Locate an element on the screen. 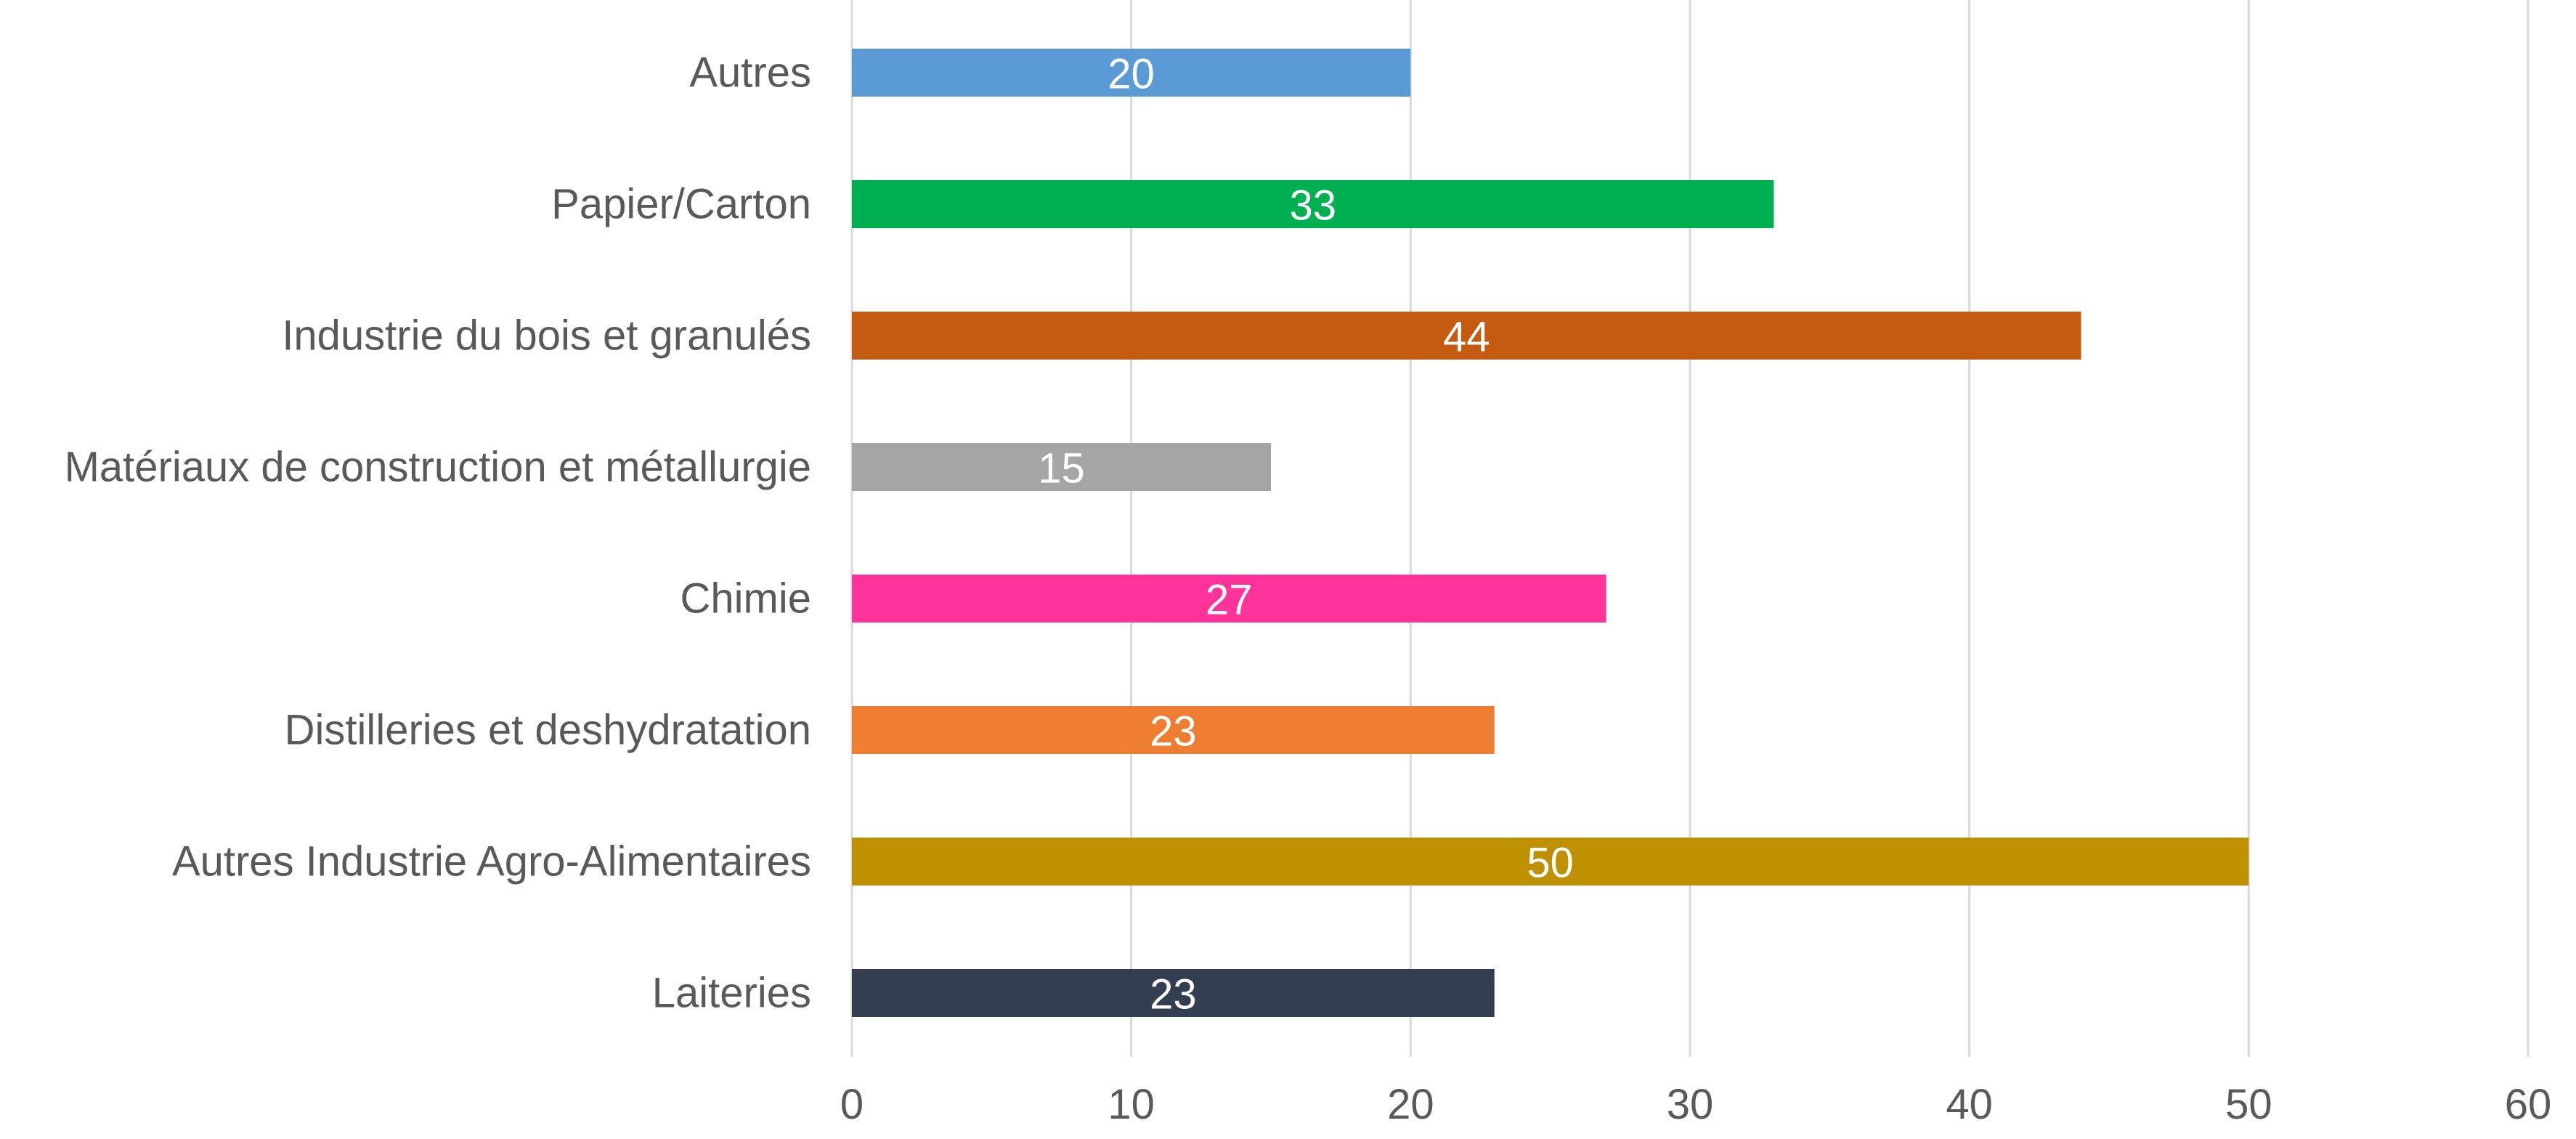 Image resolution: width=2576 pixels, height=1139 pixels. x-tick-label: 40 is located at coordinates (1970, 1104).